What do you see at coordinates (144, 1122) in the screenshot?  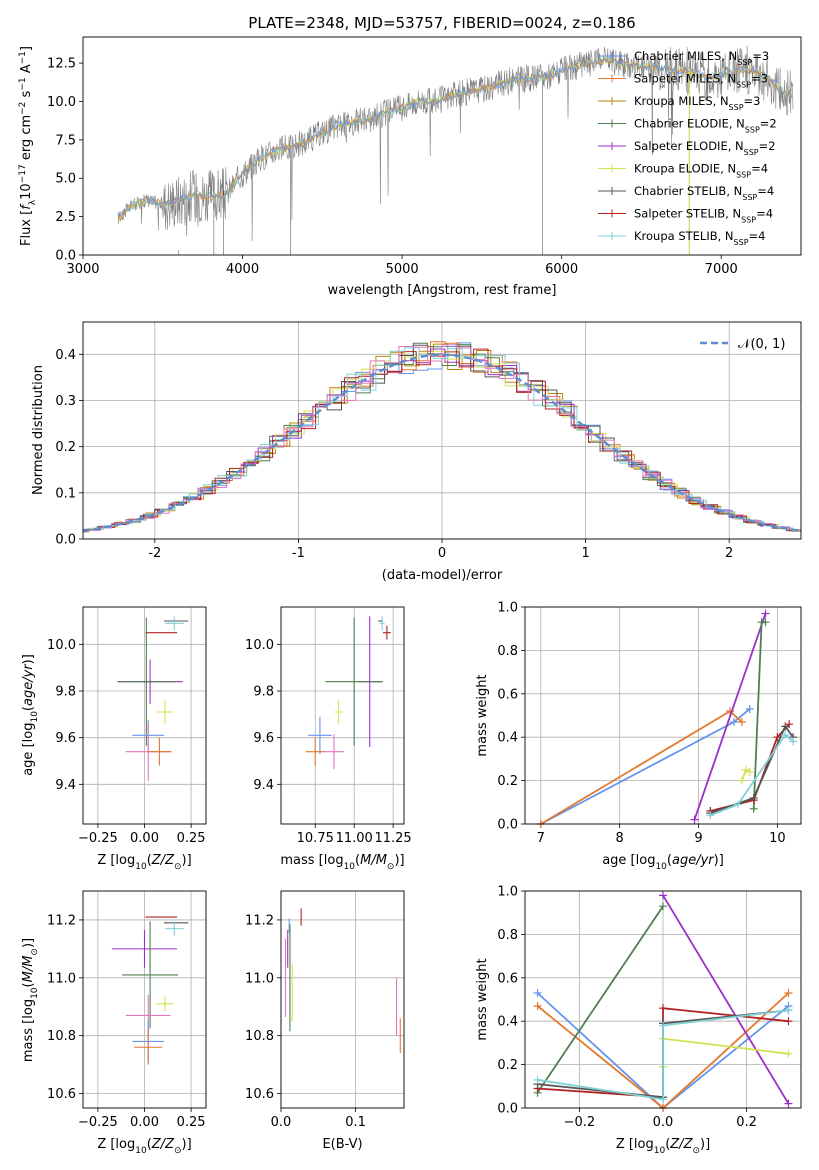 I see `x-tick-label: 0.00` at bounding box center [144, 1122].